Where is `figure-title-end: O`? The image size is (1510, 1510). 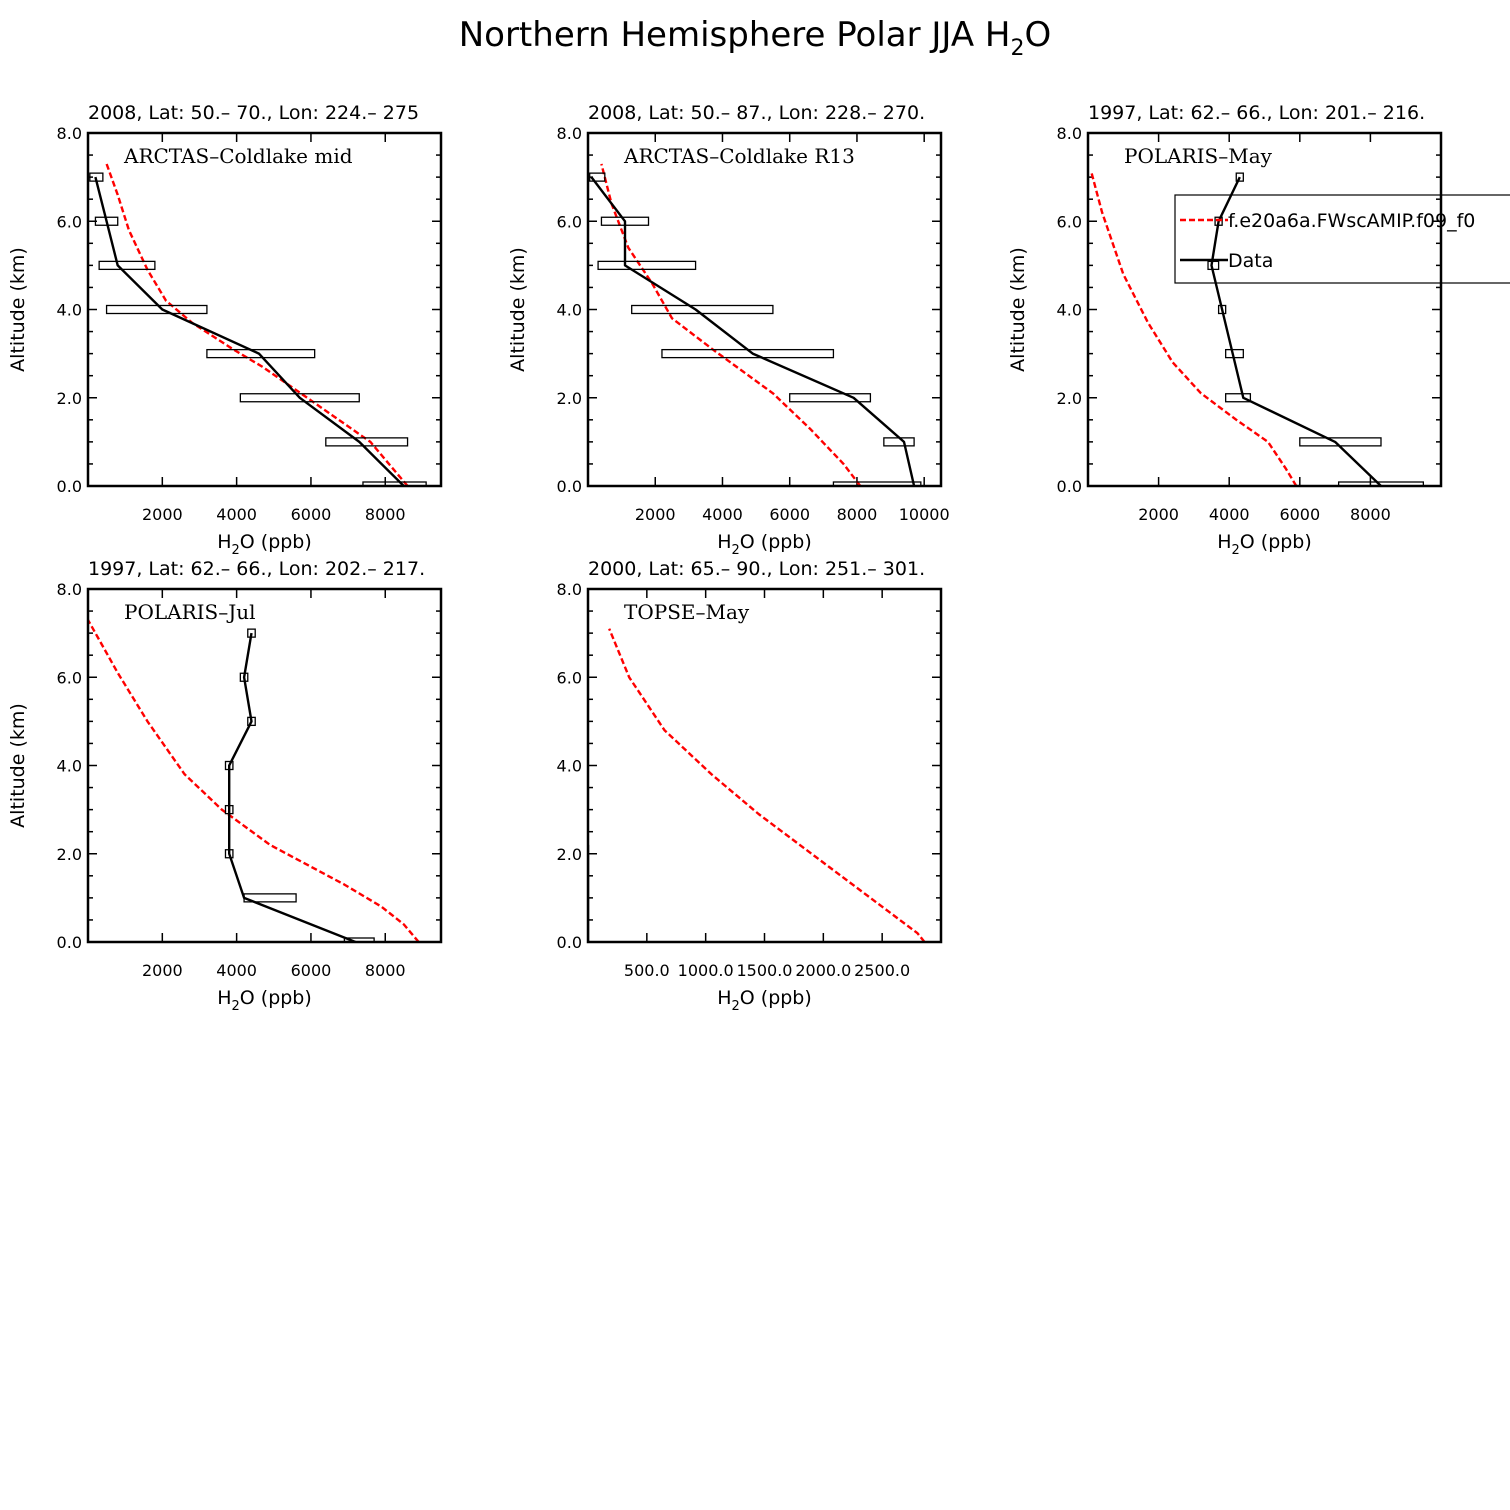
figure-title-end: O is located at coordinates (1038, 35).